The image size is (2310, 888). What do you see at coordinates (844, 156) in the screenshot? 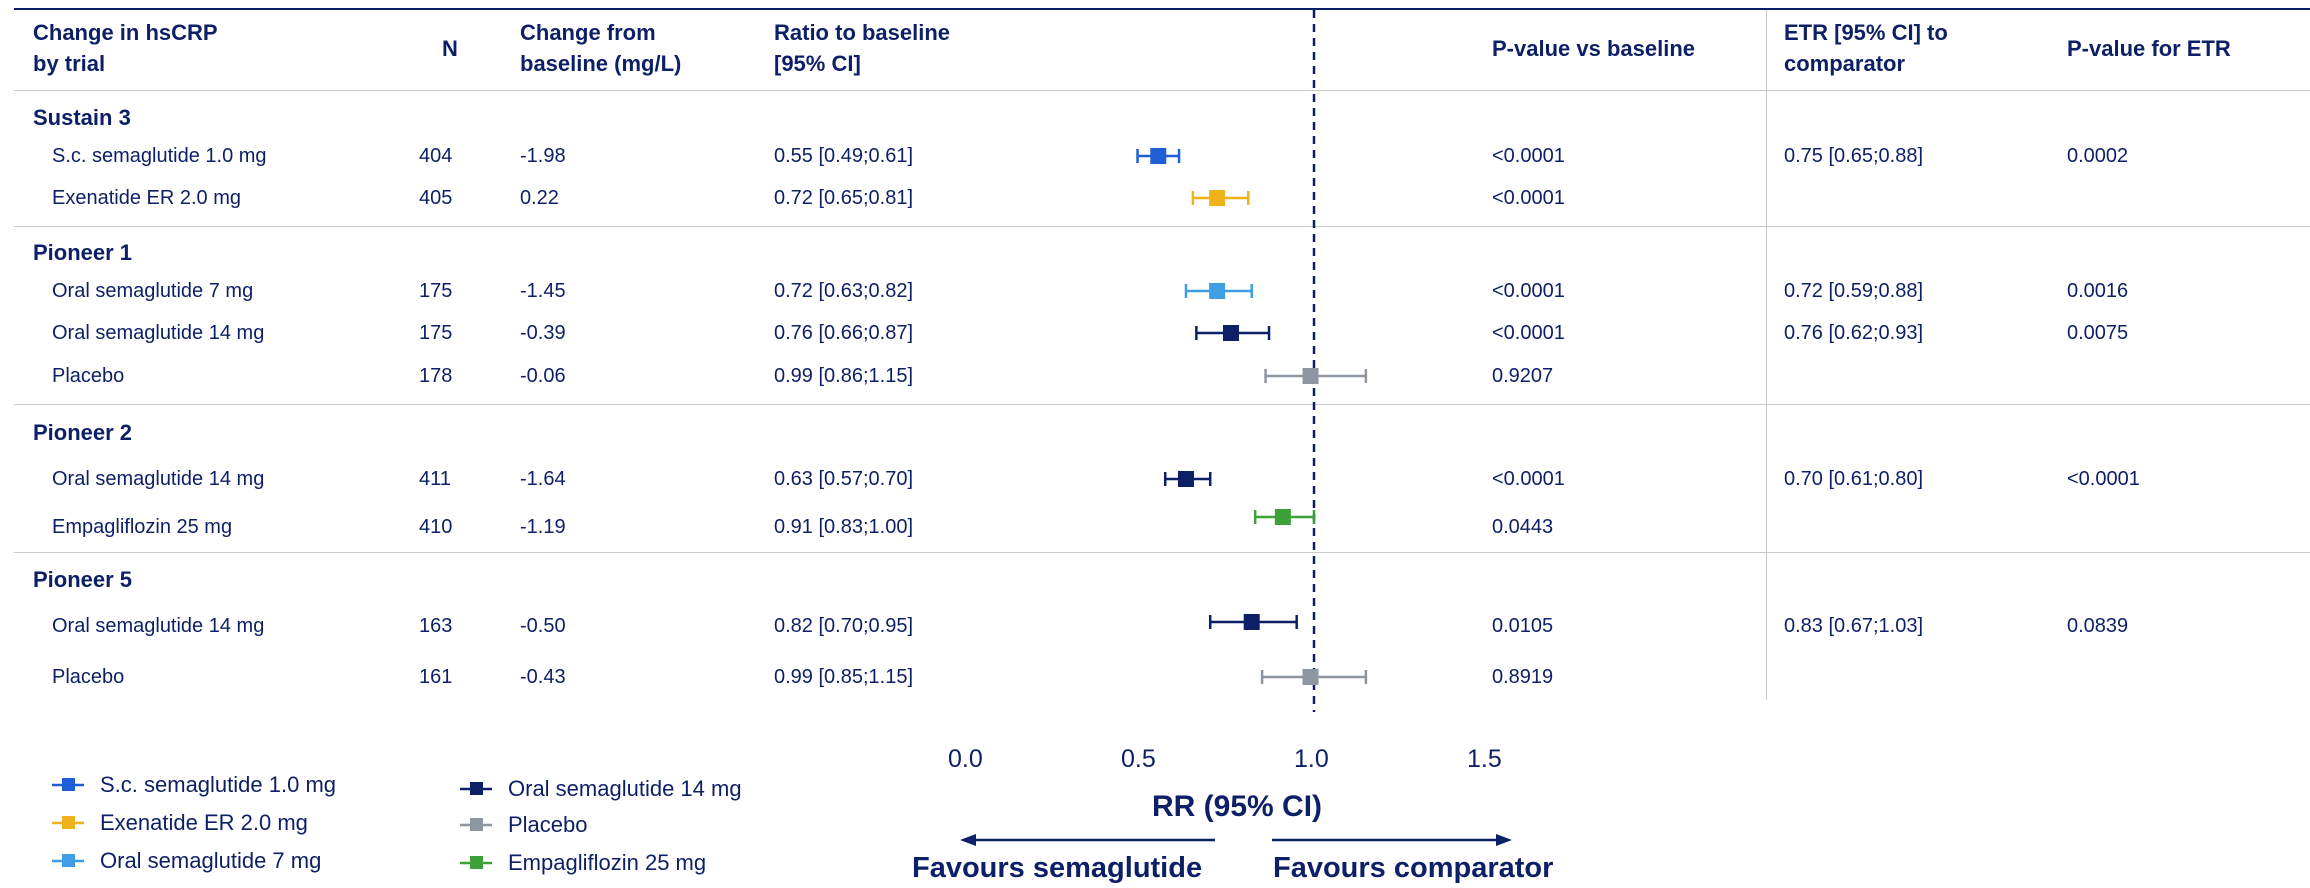
I see `row-ratio: 0.55 [0.49;0.61]` at bounding box center [844, 156].